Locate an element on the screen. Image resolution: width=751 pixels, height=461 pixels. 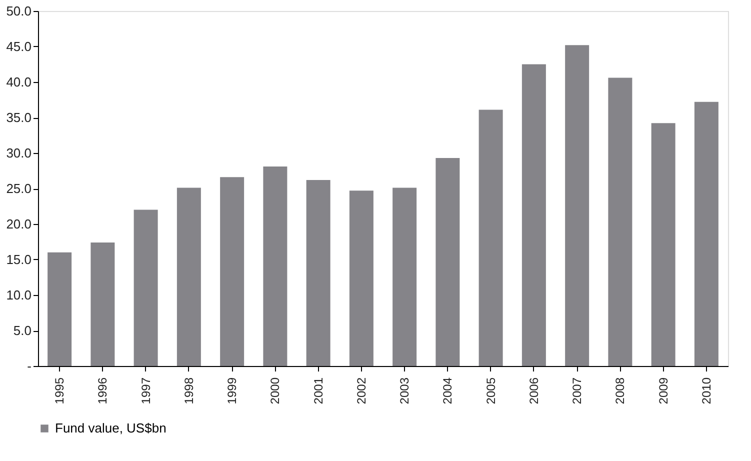
x-tick-label: 2000 is located at coordinates (275, 390).